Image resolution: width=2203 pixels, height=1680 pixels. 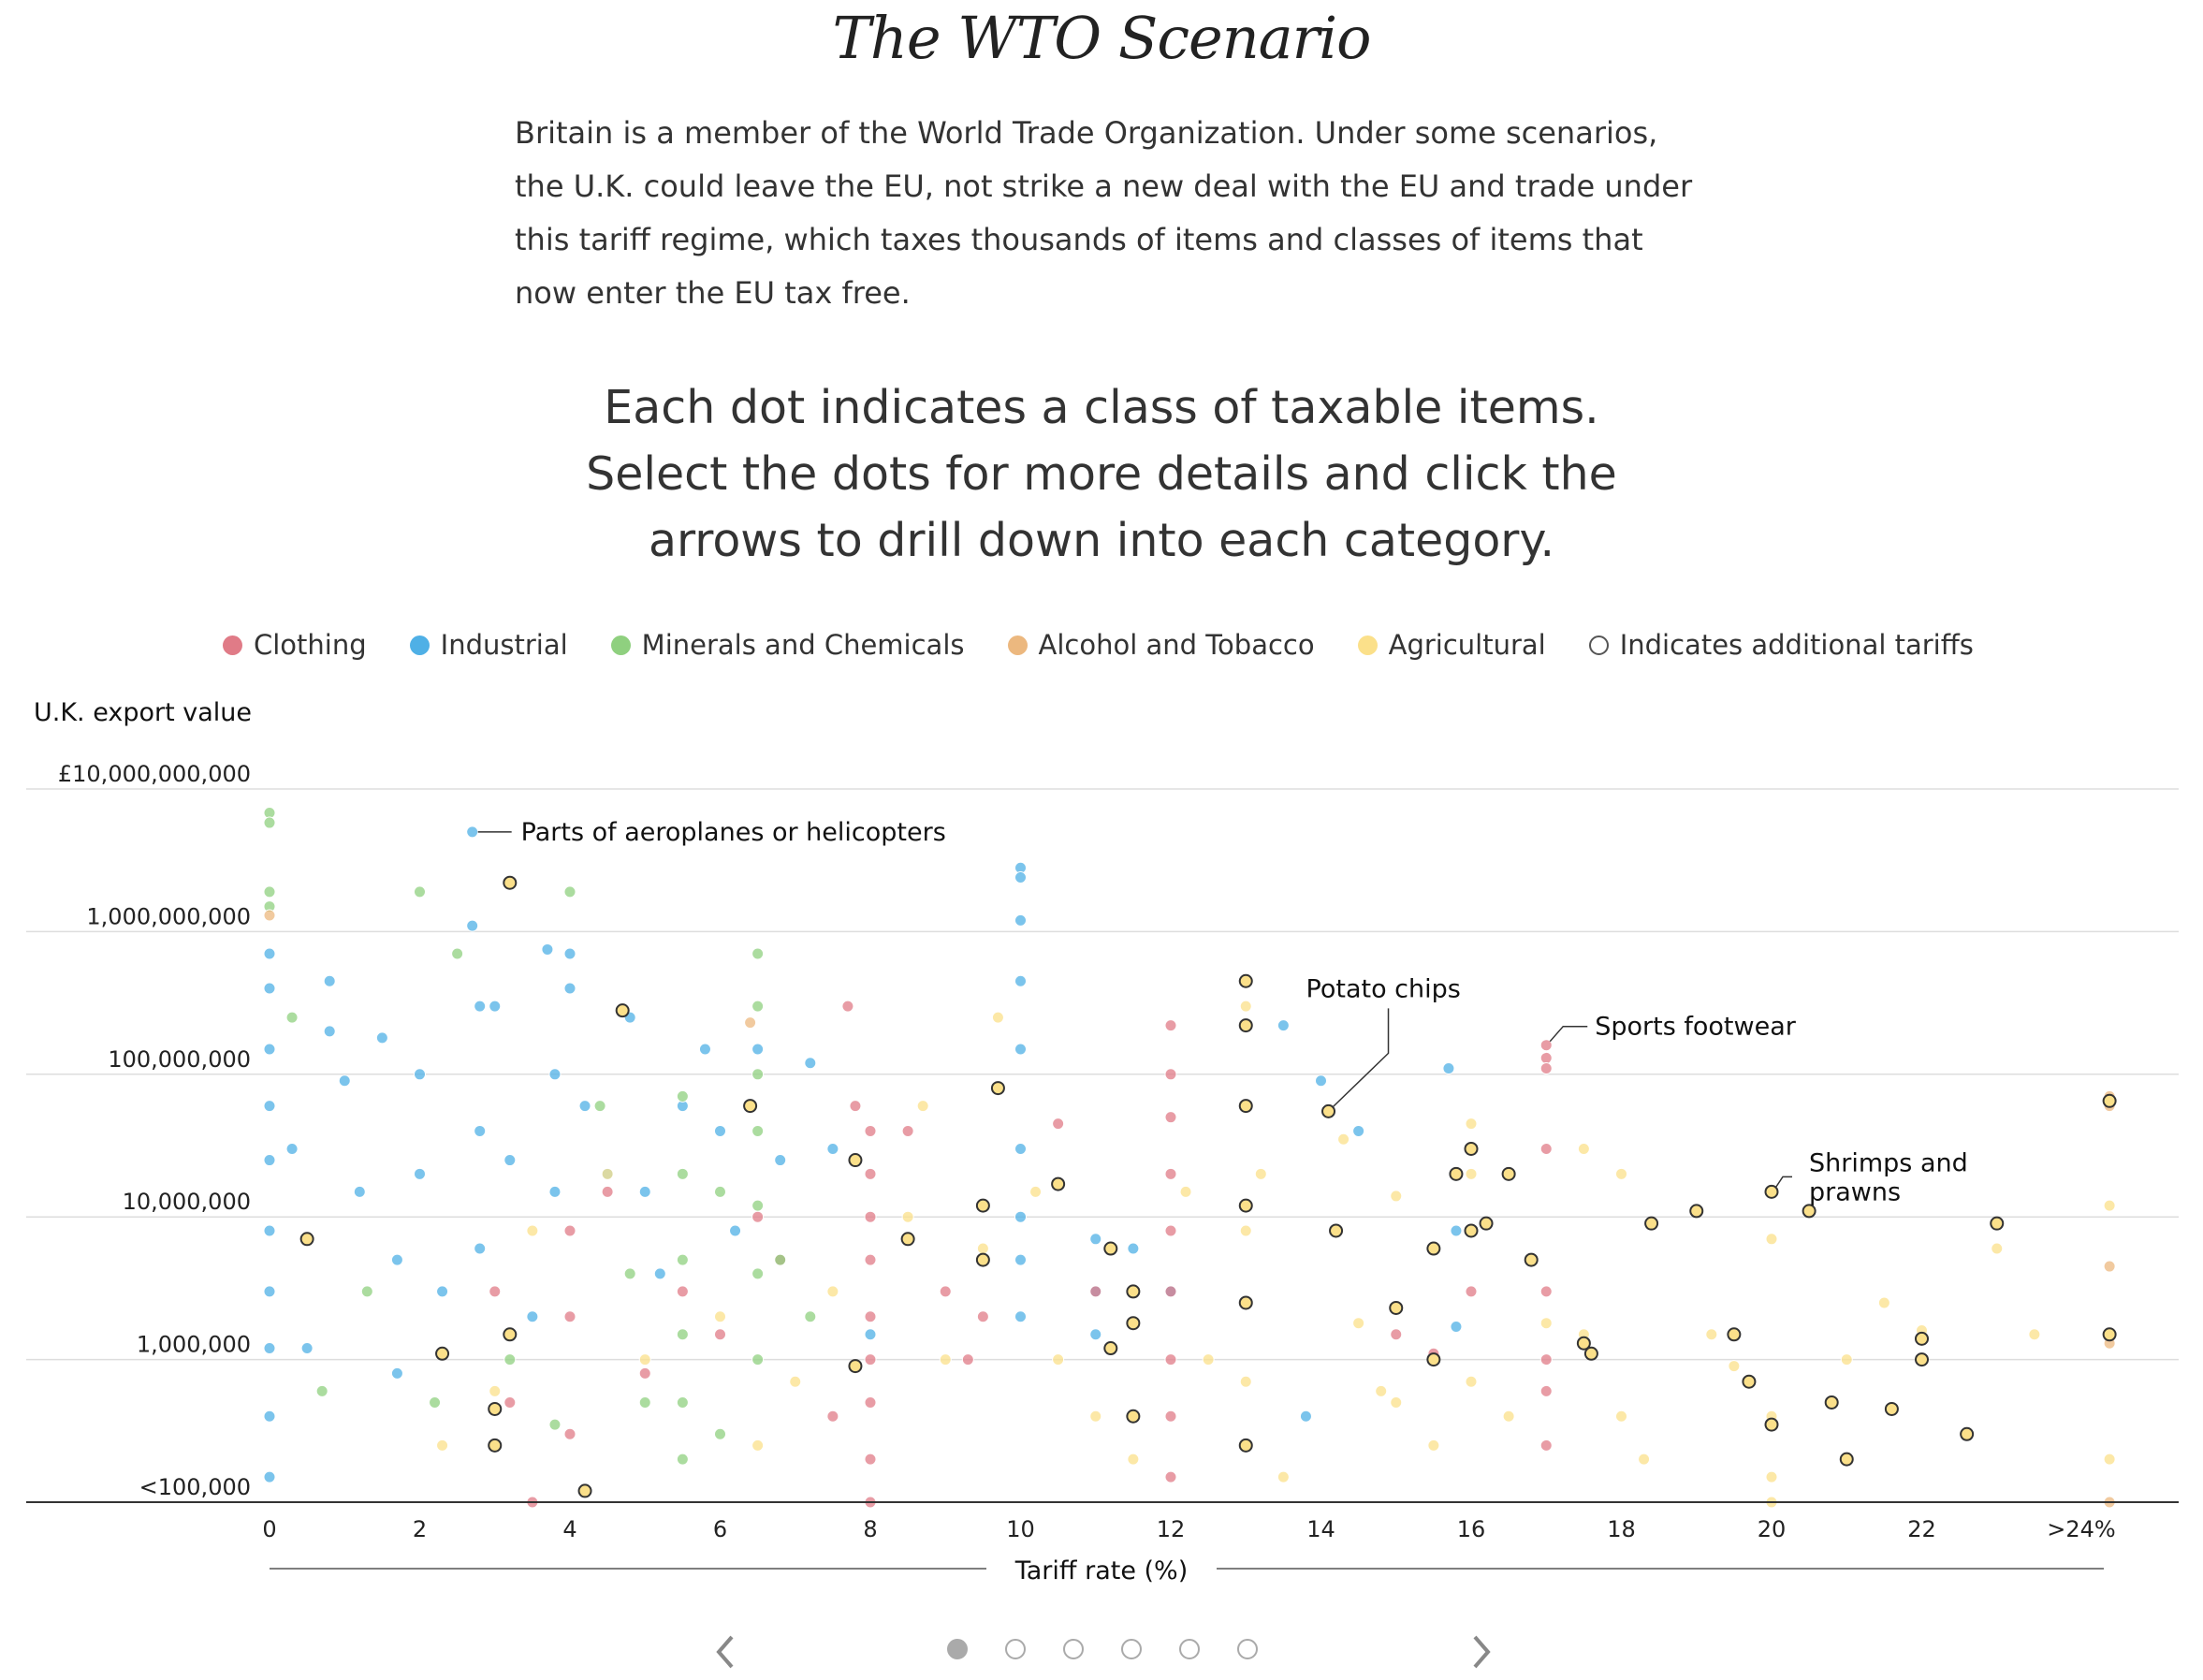 I want to click on y-tick-label: 100,000,000, so click(x=179, y=1059).